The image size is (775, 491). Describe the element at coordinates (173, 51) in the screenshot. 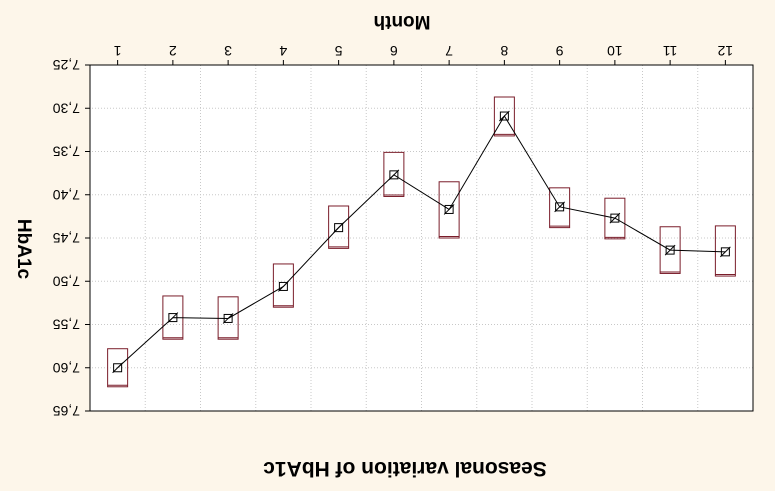

I see `x-tick-label: 2` at that location.